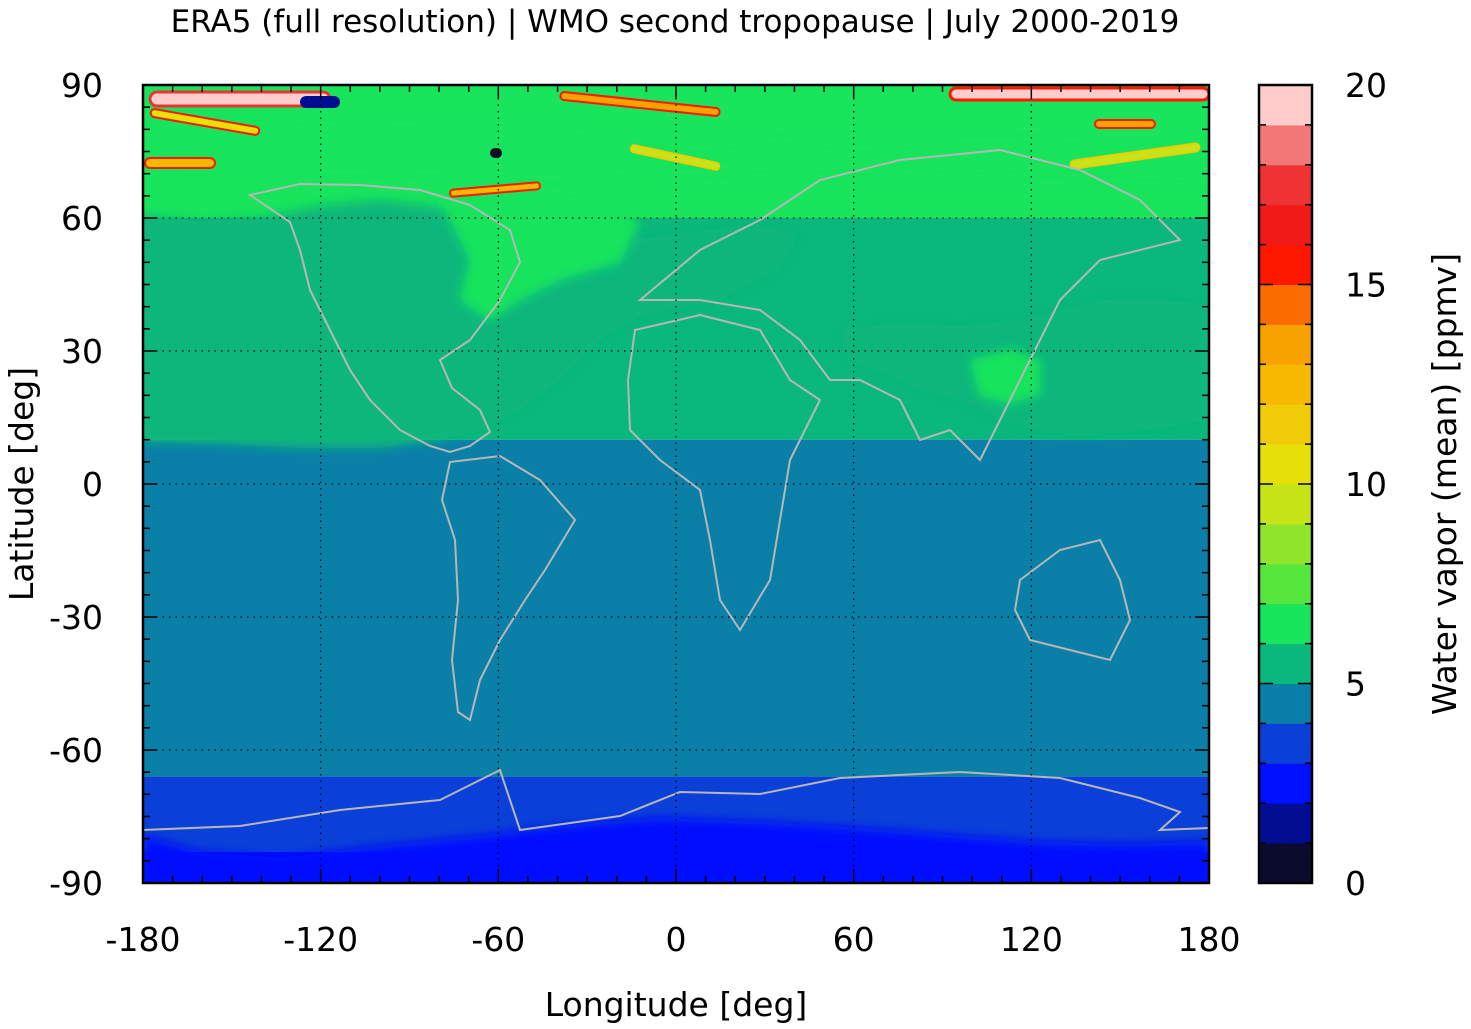 This screenshot has height=1029, width=1471. I want to click on x-tick-label: 180, so click(1209, 939).